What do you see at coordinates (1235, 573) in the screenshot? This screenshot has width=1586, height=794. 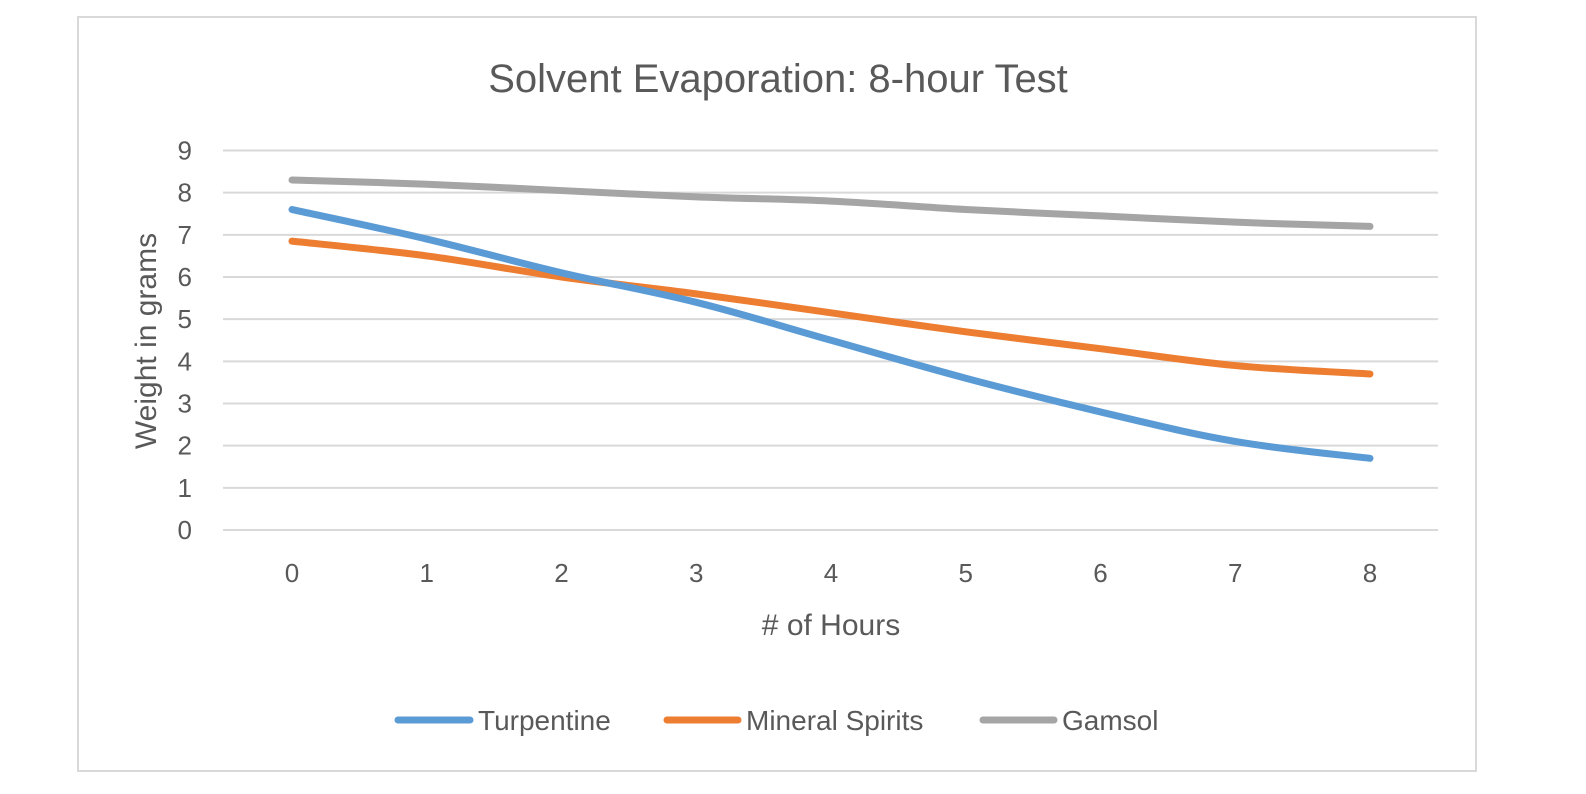 I see `x-tick-label: 7` at bounding box center [1235, 573].